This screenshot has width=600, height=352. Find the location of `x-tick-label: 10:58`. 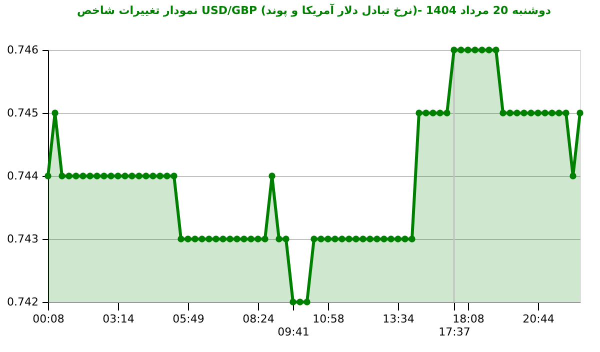

x-tick-label: 10:58 is located at coordinates (328, 319).